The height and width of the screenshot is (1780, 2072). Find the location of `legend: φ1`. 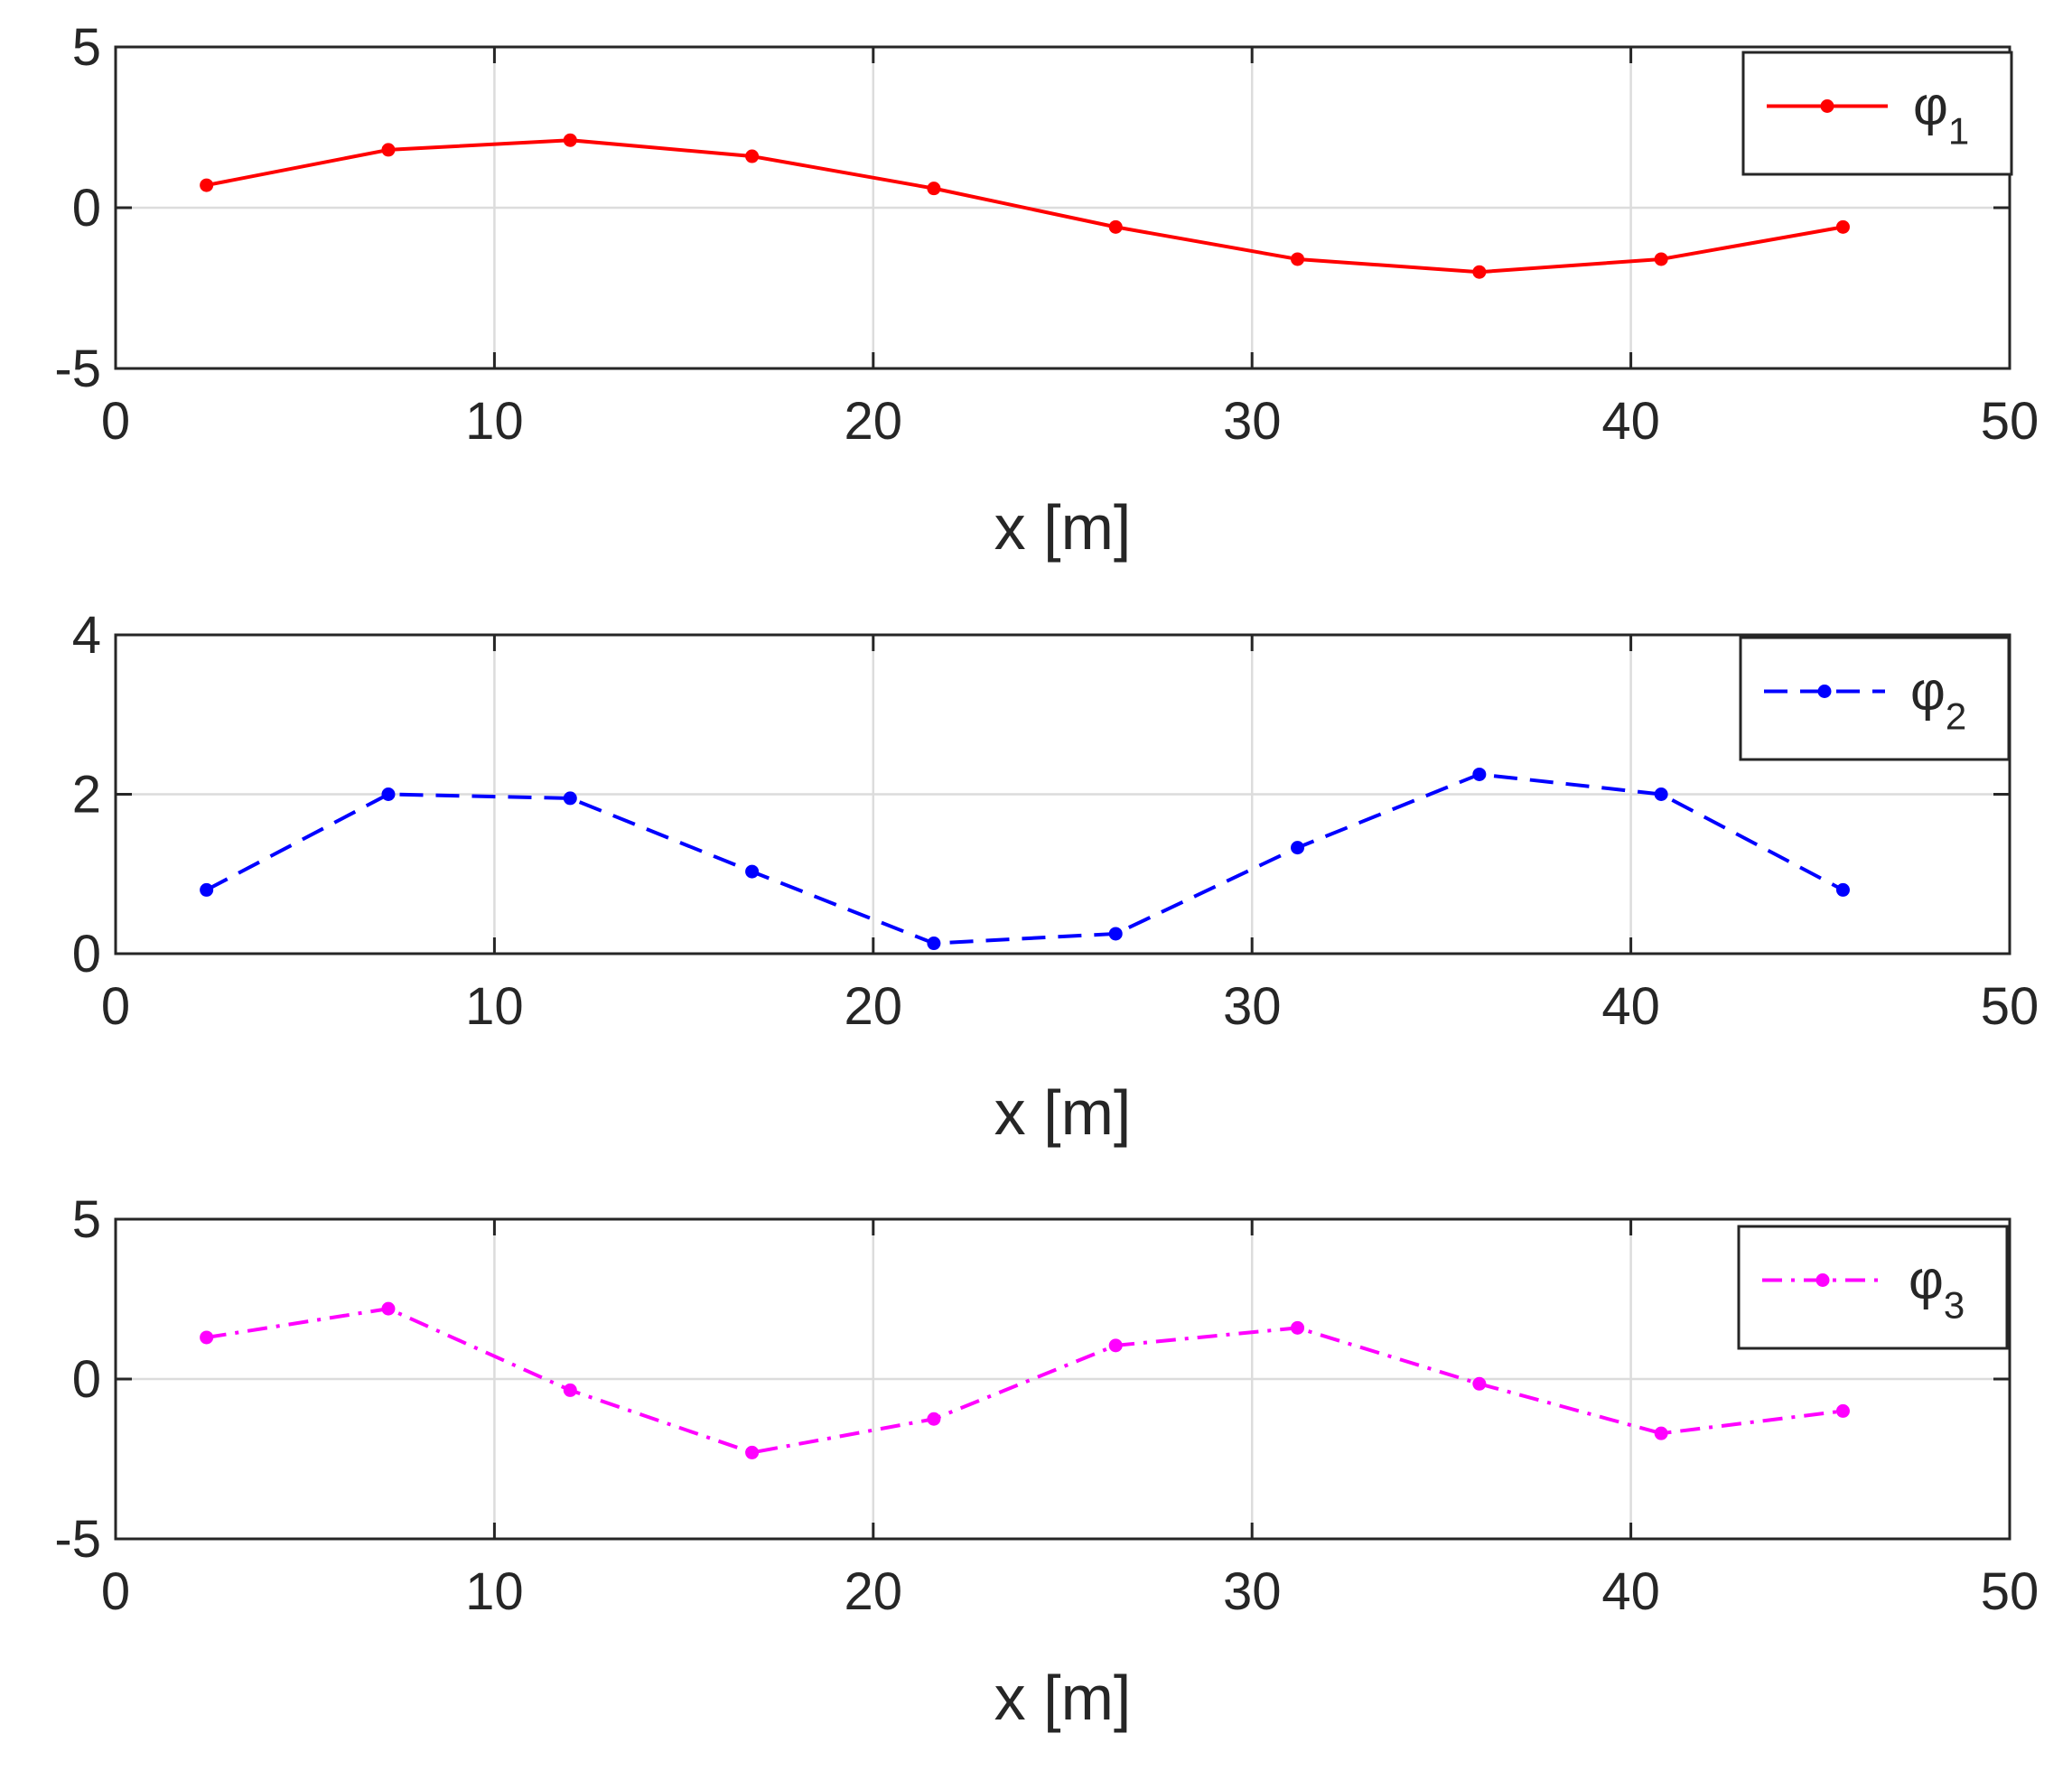

legend: φ1 is located at coordinates (1877, 113).